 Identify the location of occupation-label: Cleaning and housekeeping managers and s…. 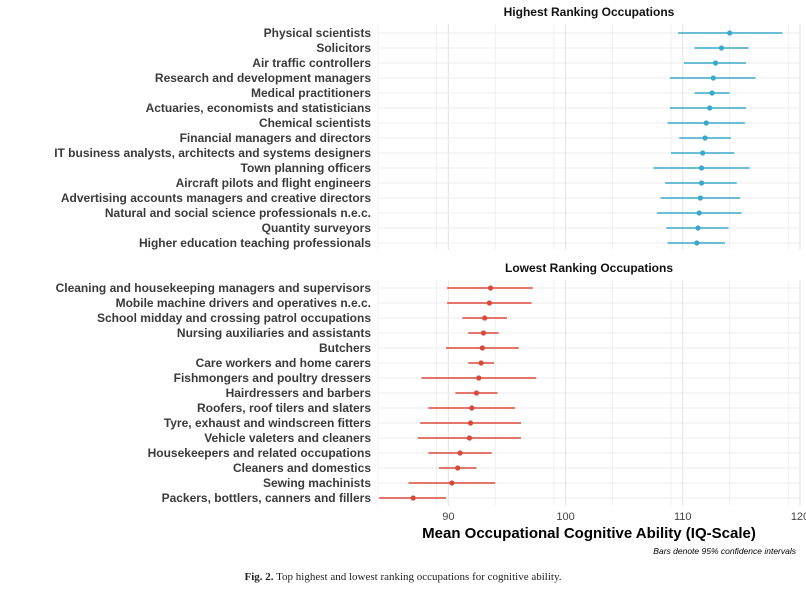
(214, 288).